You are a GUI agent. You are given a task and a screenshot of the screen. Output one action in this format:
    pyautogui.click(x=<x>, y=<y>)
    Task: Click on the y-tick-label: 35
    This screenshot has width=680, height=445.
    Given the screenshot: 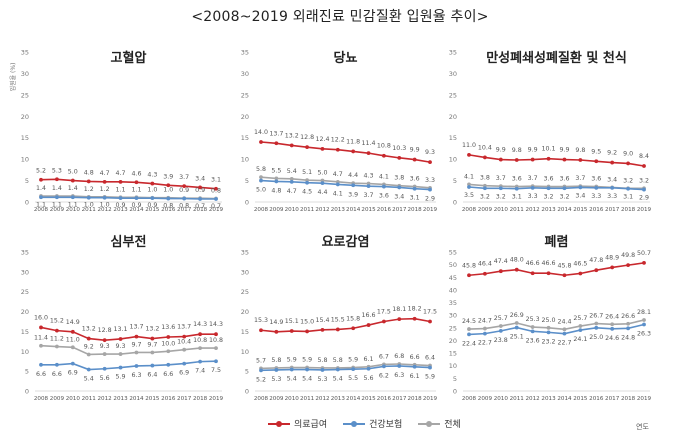 What is the action you would take?
    pyautogui.click(x=25, y=53)
    